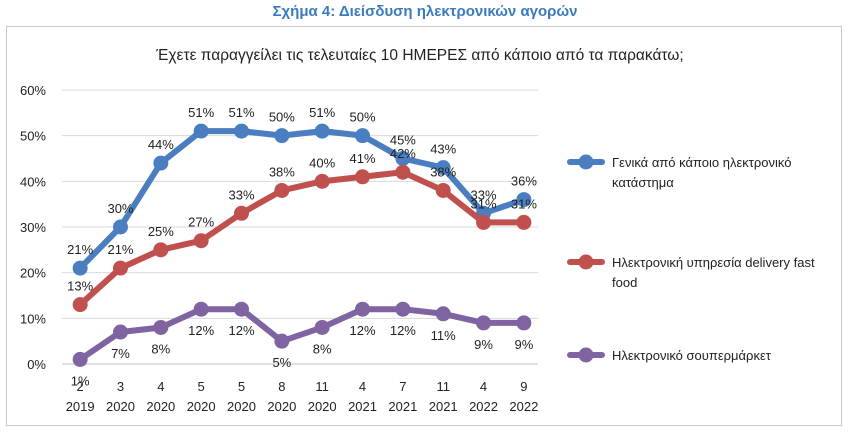  I want to click on data-label: 1%, so click(80, 380).